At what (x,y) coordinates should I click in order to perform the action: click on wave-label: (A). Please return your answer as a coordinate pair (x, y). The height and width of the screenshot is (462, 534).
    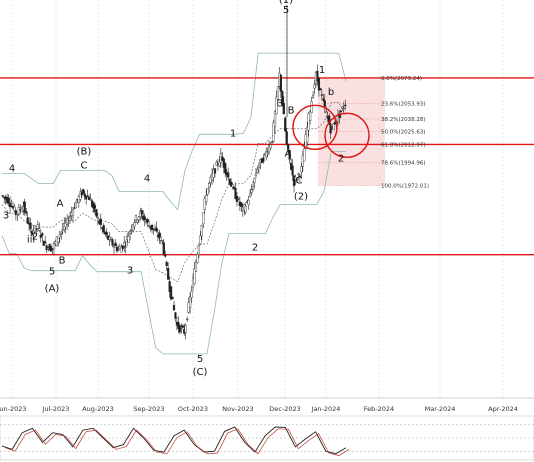
    Looking at the image, I should click on (52, 289).